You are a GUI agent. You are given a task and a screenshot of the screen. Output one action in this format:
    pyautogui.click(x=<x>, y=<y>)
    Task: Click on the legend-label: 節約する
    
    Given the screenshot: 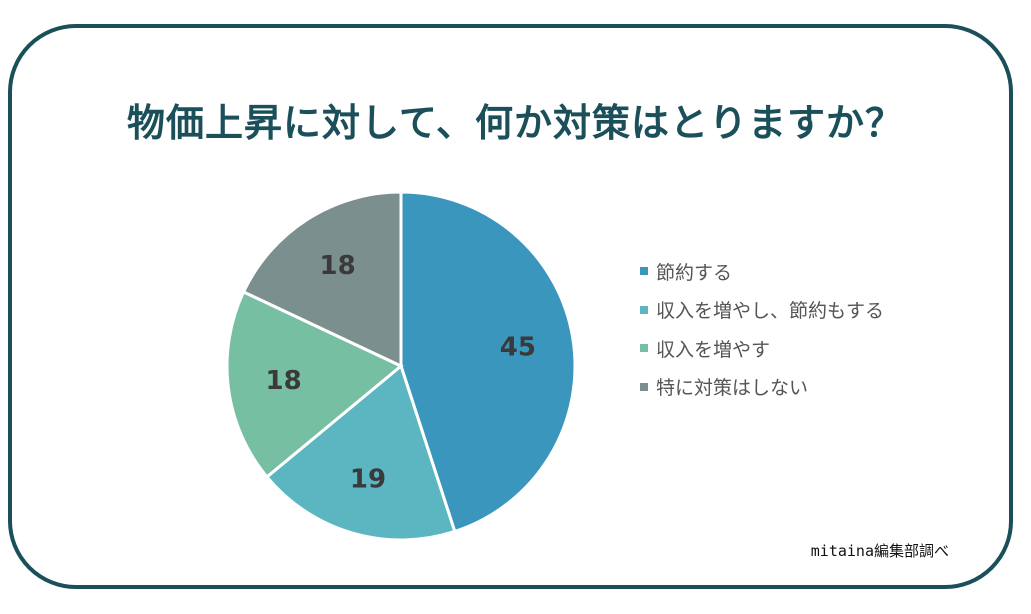 What is the action you would take?
    pyautogui.click(x=694, y=272)
    